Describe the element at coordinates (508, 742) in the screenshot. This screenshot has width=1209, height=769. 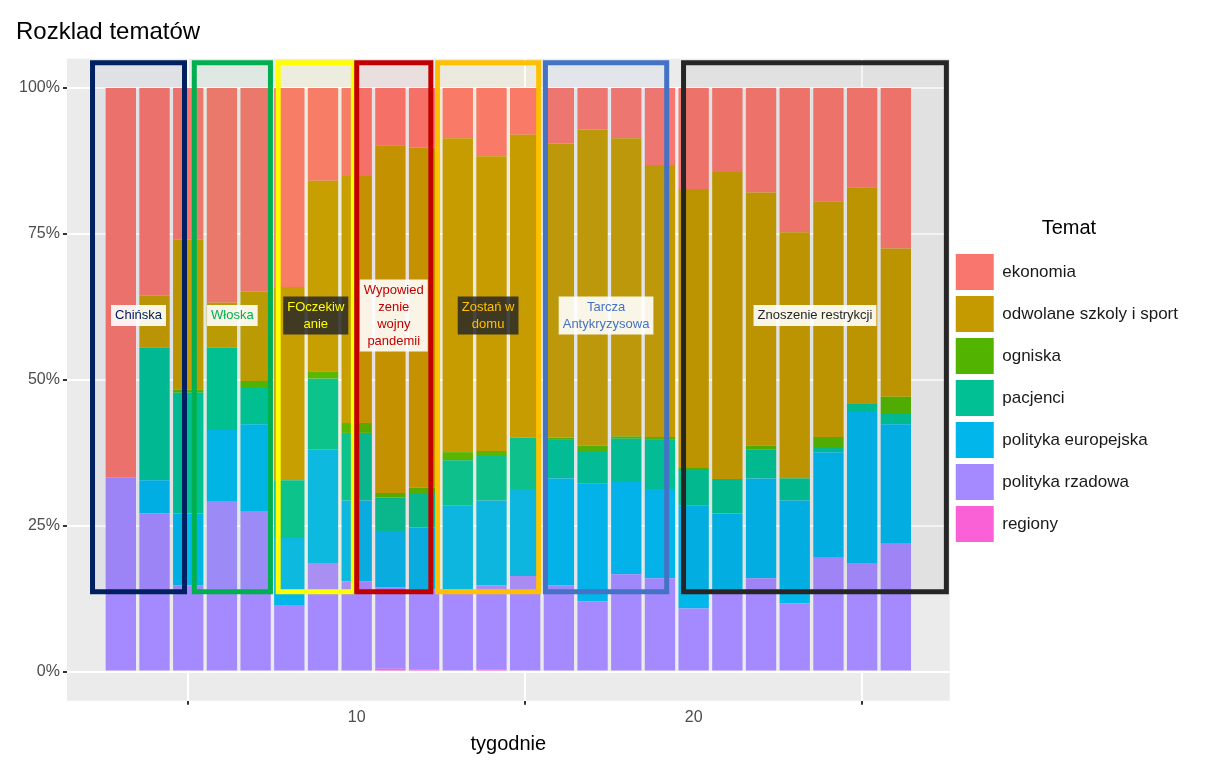
I see `x-axis-title: tygodnie` at that location.